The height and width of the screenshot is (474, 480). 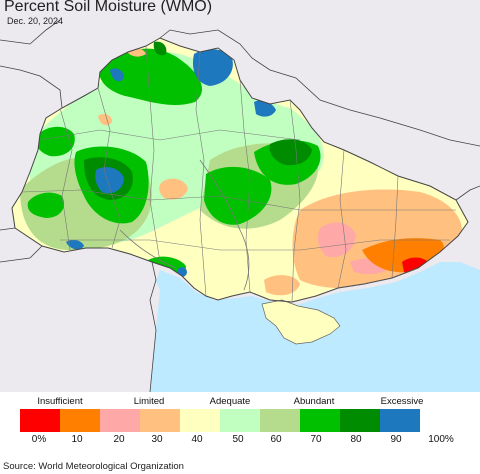 I want to click on legend-tick: 90, so click(x=396, y=439).